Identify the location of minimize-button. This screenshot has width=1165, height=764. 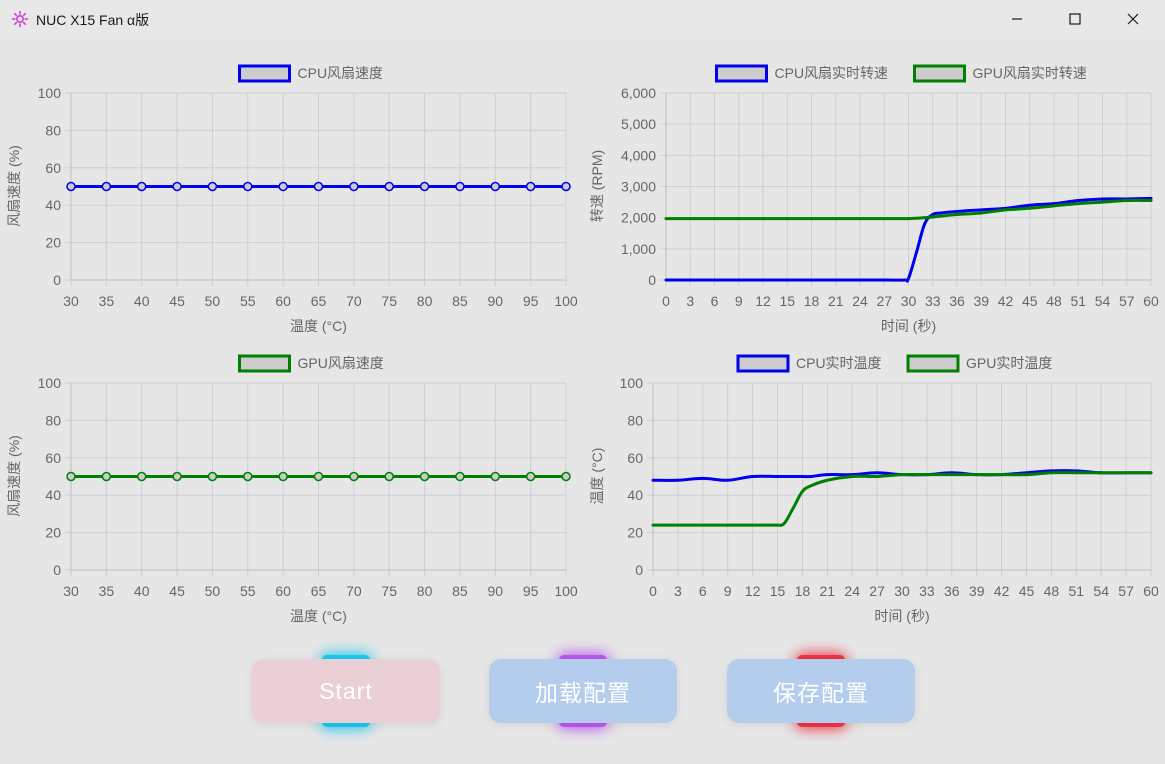
(1017, 19).